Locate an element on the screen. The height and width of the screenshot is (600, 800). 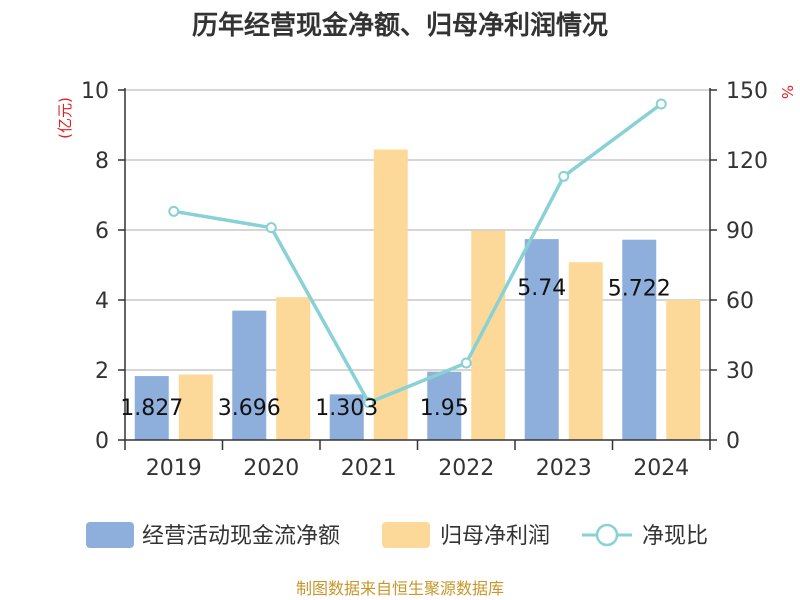
legend-swatch-profit is located at coordinates (406, 535).